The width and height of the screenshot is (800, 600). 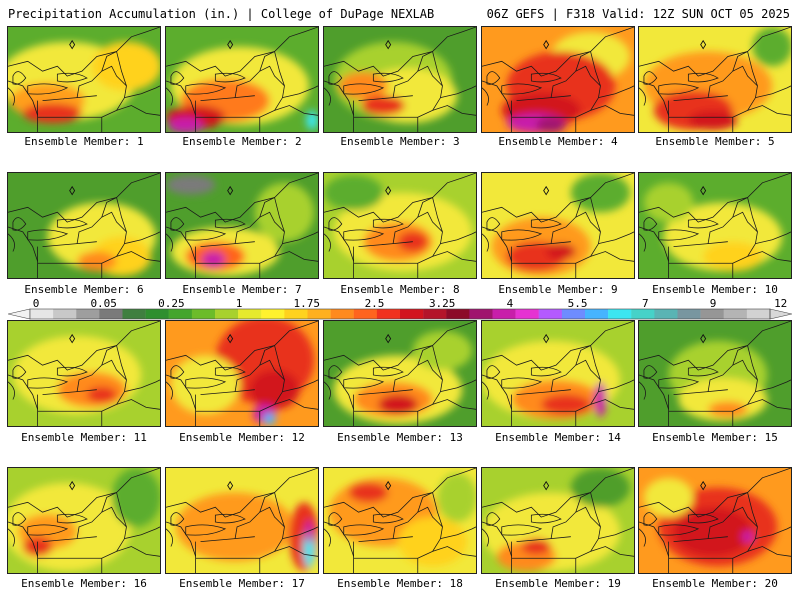 What do you see at coordinates (242, 289) in the screenshot?
I see `ensemble-member-label: Ensemble Member: 7` at bounding box center [242, 289].